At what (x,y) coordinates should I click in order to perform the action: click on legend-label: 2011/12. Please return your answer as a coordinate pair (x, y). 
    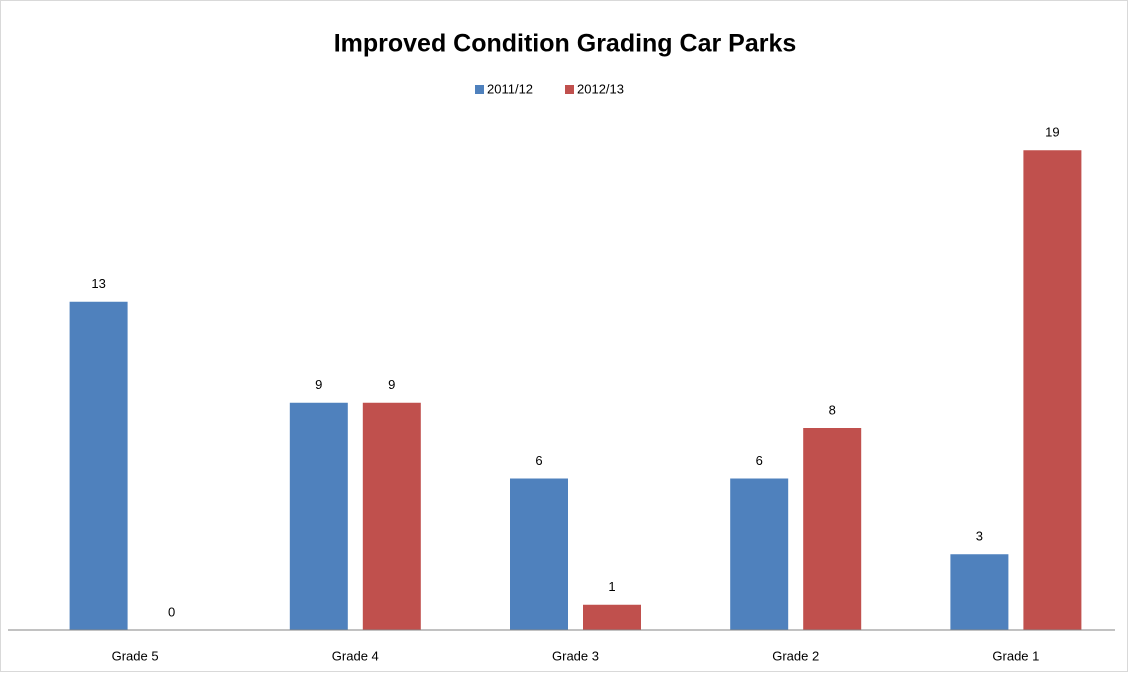
    Looking at the image, I should click on (510, 88).